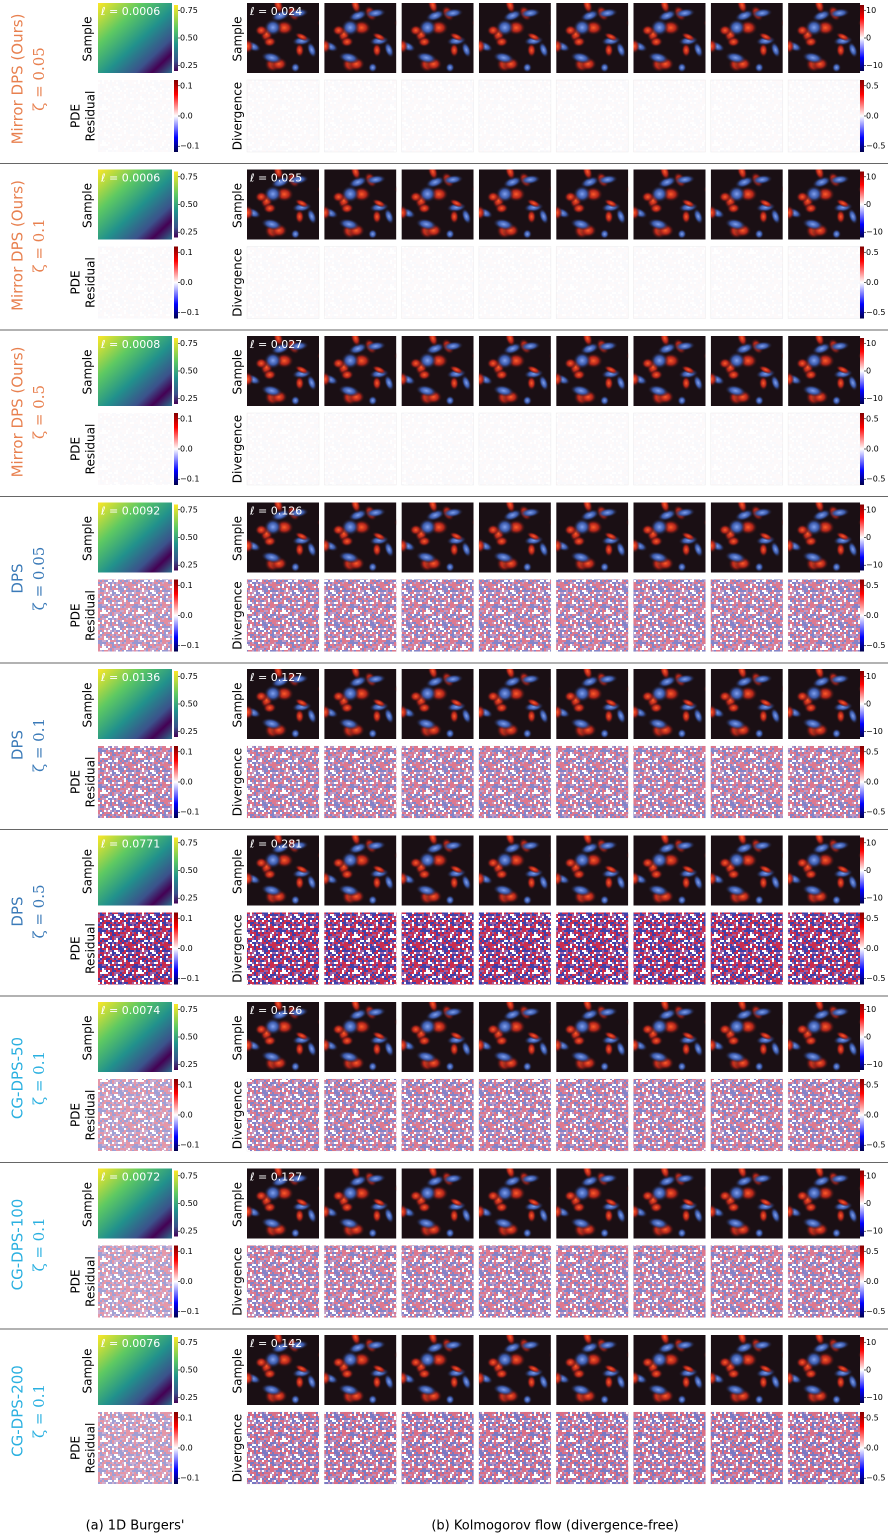 The width and height of the screenshot is (888, 1538). Describe the element at coordinates (130, 511) in the screenshot. I see `loss-label: ℓ = 0.0092` at that location.